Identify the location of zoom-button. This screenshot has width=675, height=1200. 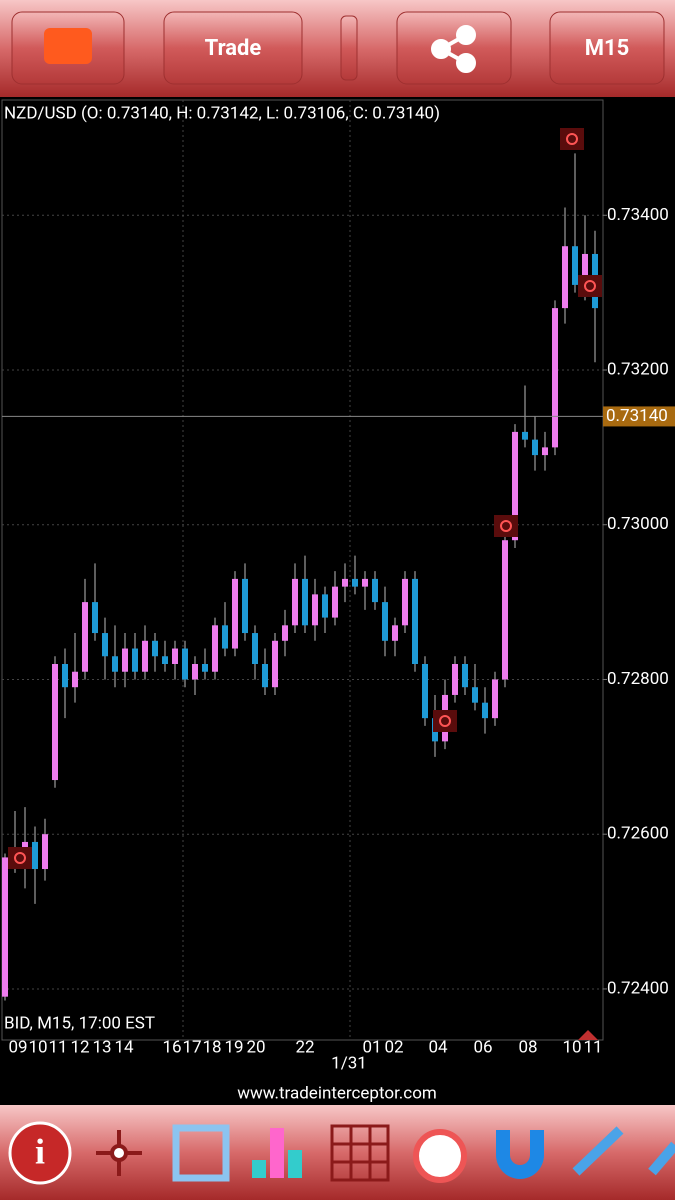
(201, 1153).